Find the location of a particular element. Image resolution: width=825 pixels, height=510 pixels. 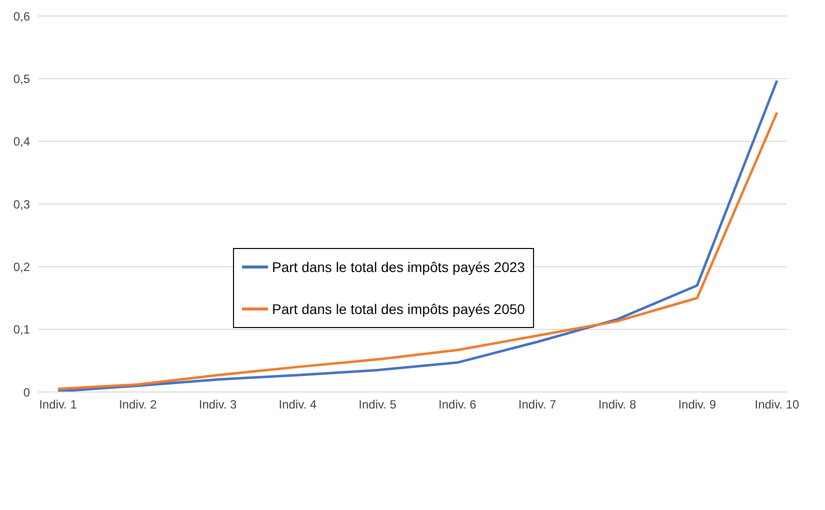

y-tick-label: 0,2 is located at coordinates (21, 267).